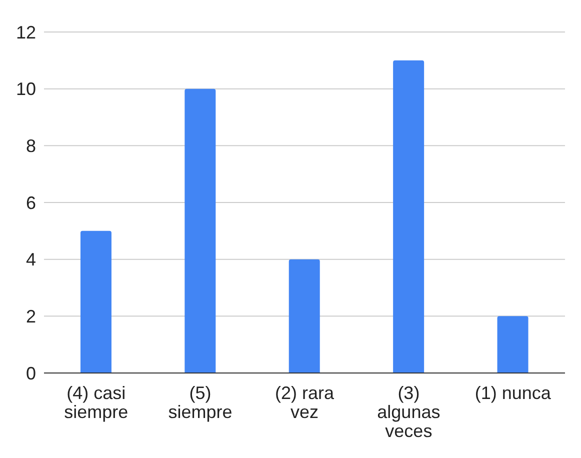 The width and height of the screenshot is (581, 458). I want to click on y-tick-label: 4, so click(31, 260).